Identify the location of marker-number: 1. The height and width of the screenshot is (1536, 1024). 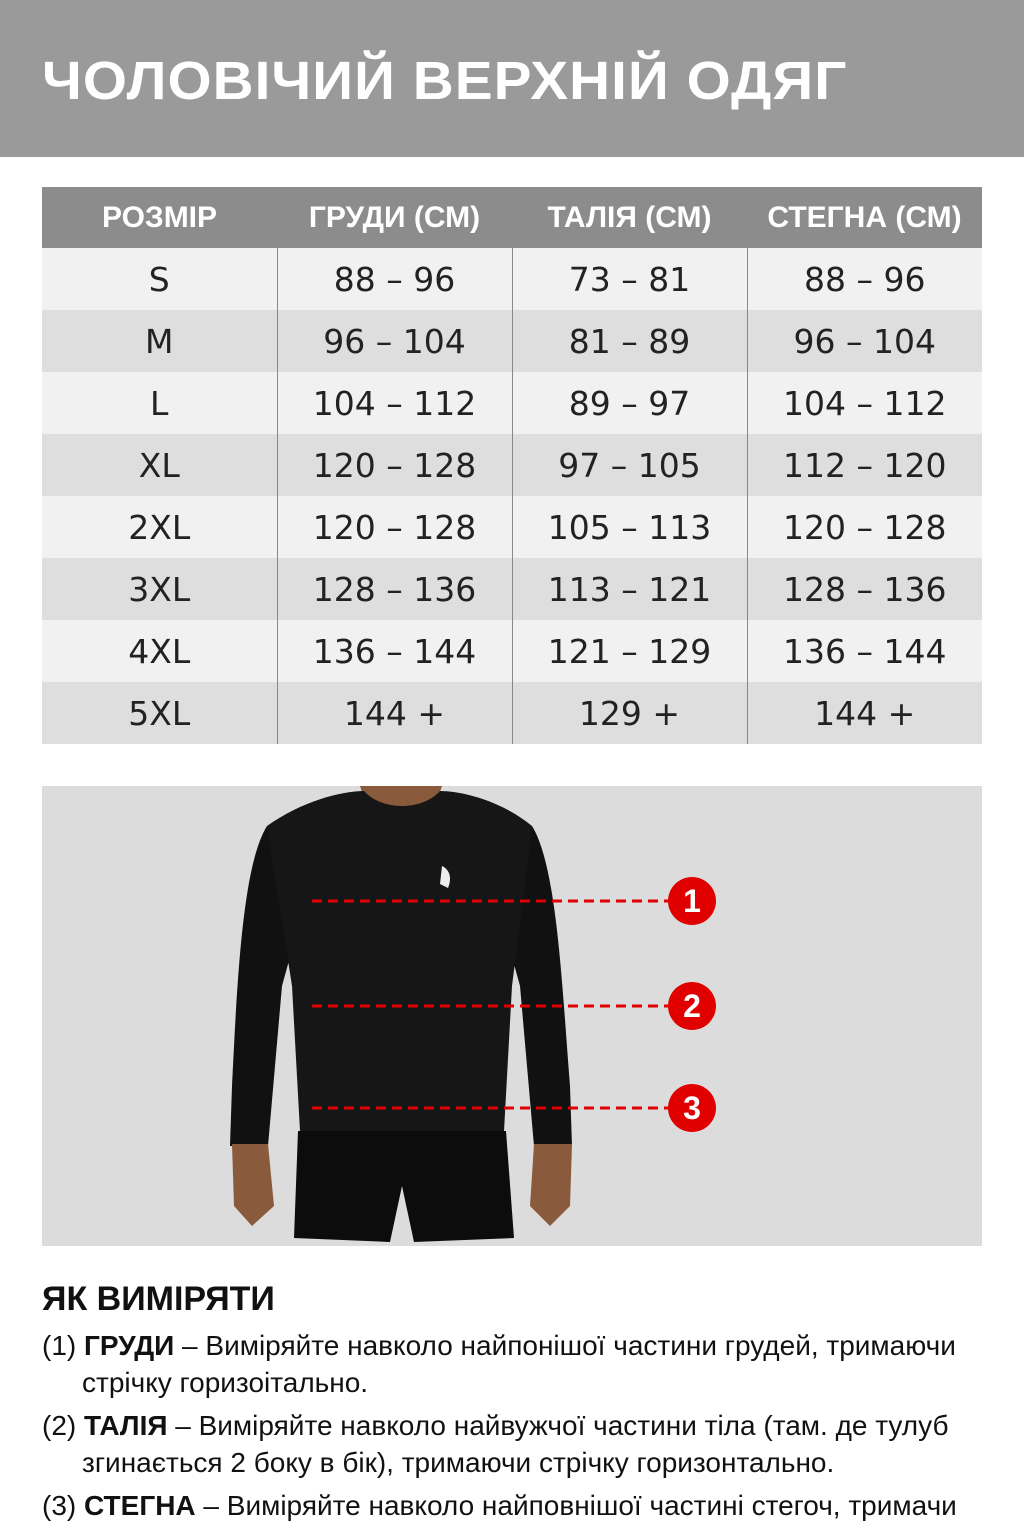
(692, 901).